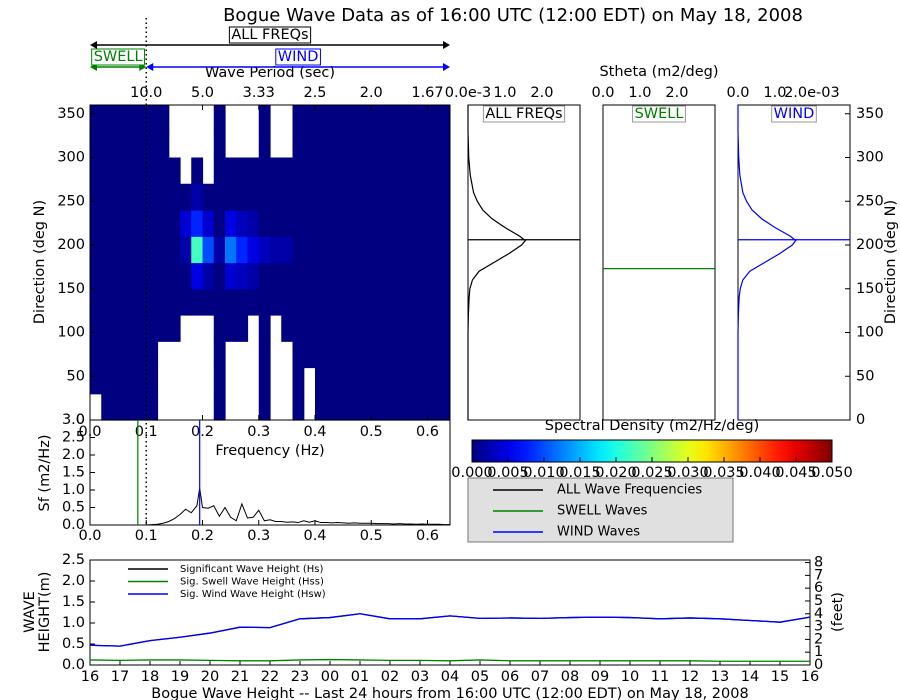 The width and height of the screenshot is (900, 700). I want to click on x-tick-label: 0.1, so click(146, 536).